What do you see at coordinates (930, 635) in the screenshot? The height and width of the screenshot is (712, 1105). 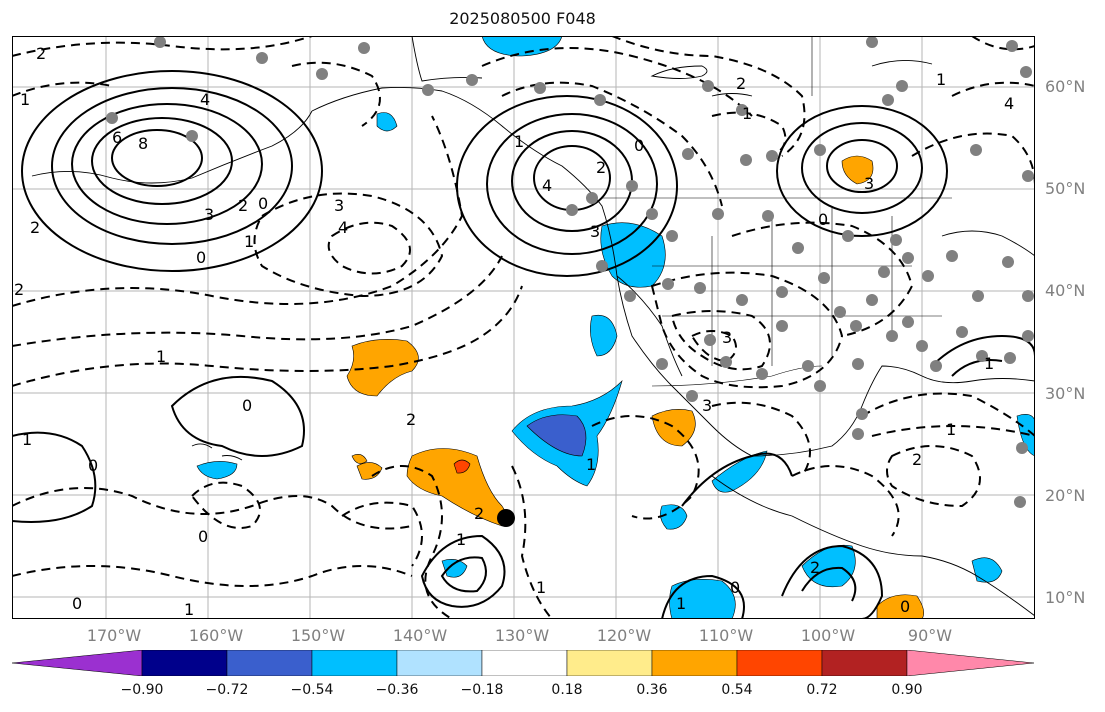 I see `lon-label-90w: 90°W` at bounding box center [930, 635].